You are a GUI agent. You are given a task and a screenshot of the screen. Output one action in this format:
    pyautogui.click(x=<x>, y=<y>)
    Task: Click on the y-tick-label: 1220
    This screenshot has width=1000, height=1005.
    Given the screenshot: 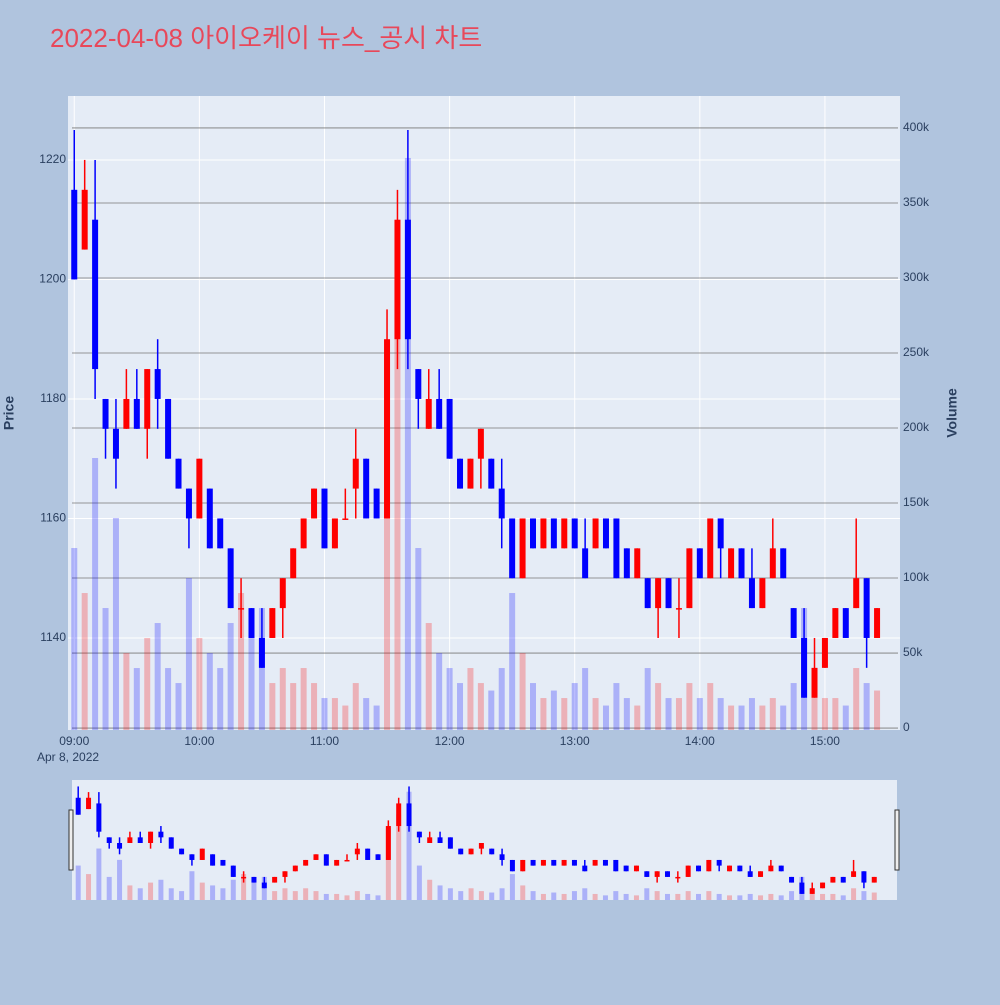 What is the action you would take?
    pyautogui.click(x=52, y=159)
    